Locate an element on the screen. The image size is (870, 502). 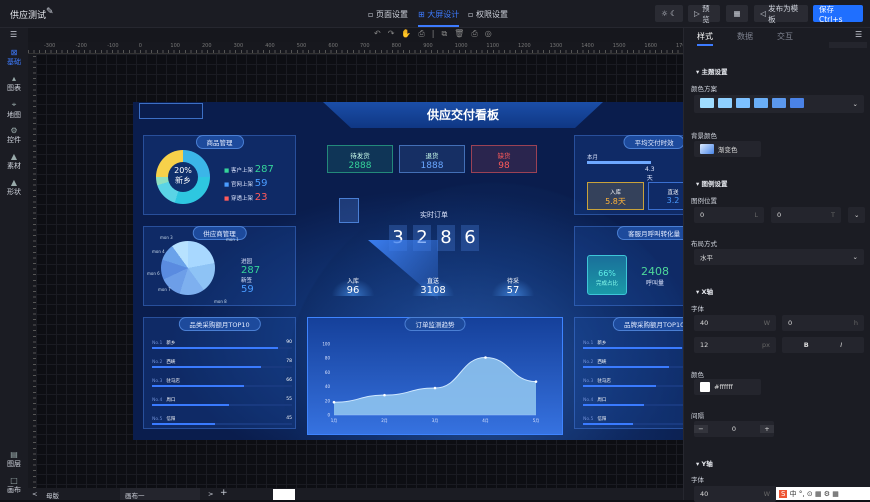
tab-style: 样式 is located at coordinates (705, 38).